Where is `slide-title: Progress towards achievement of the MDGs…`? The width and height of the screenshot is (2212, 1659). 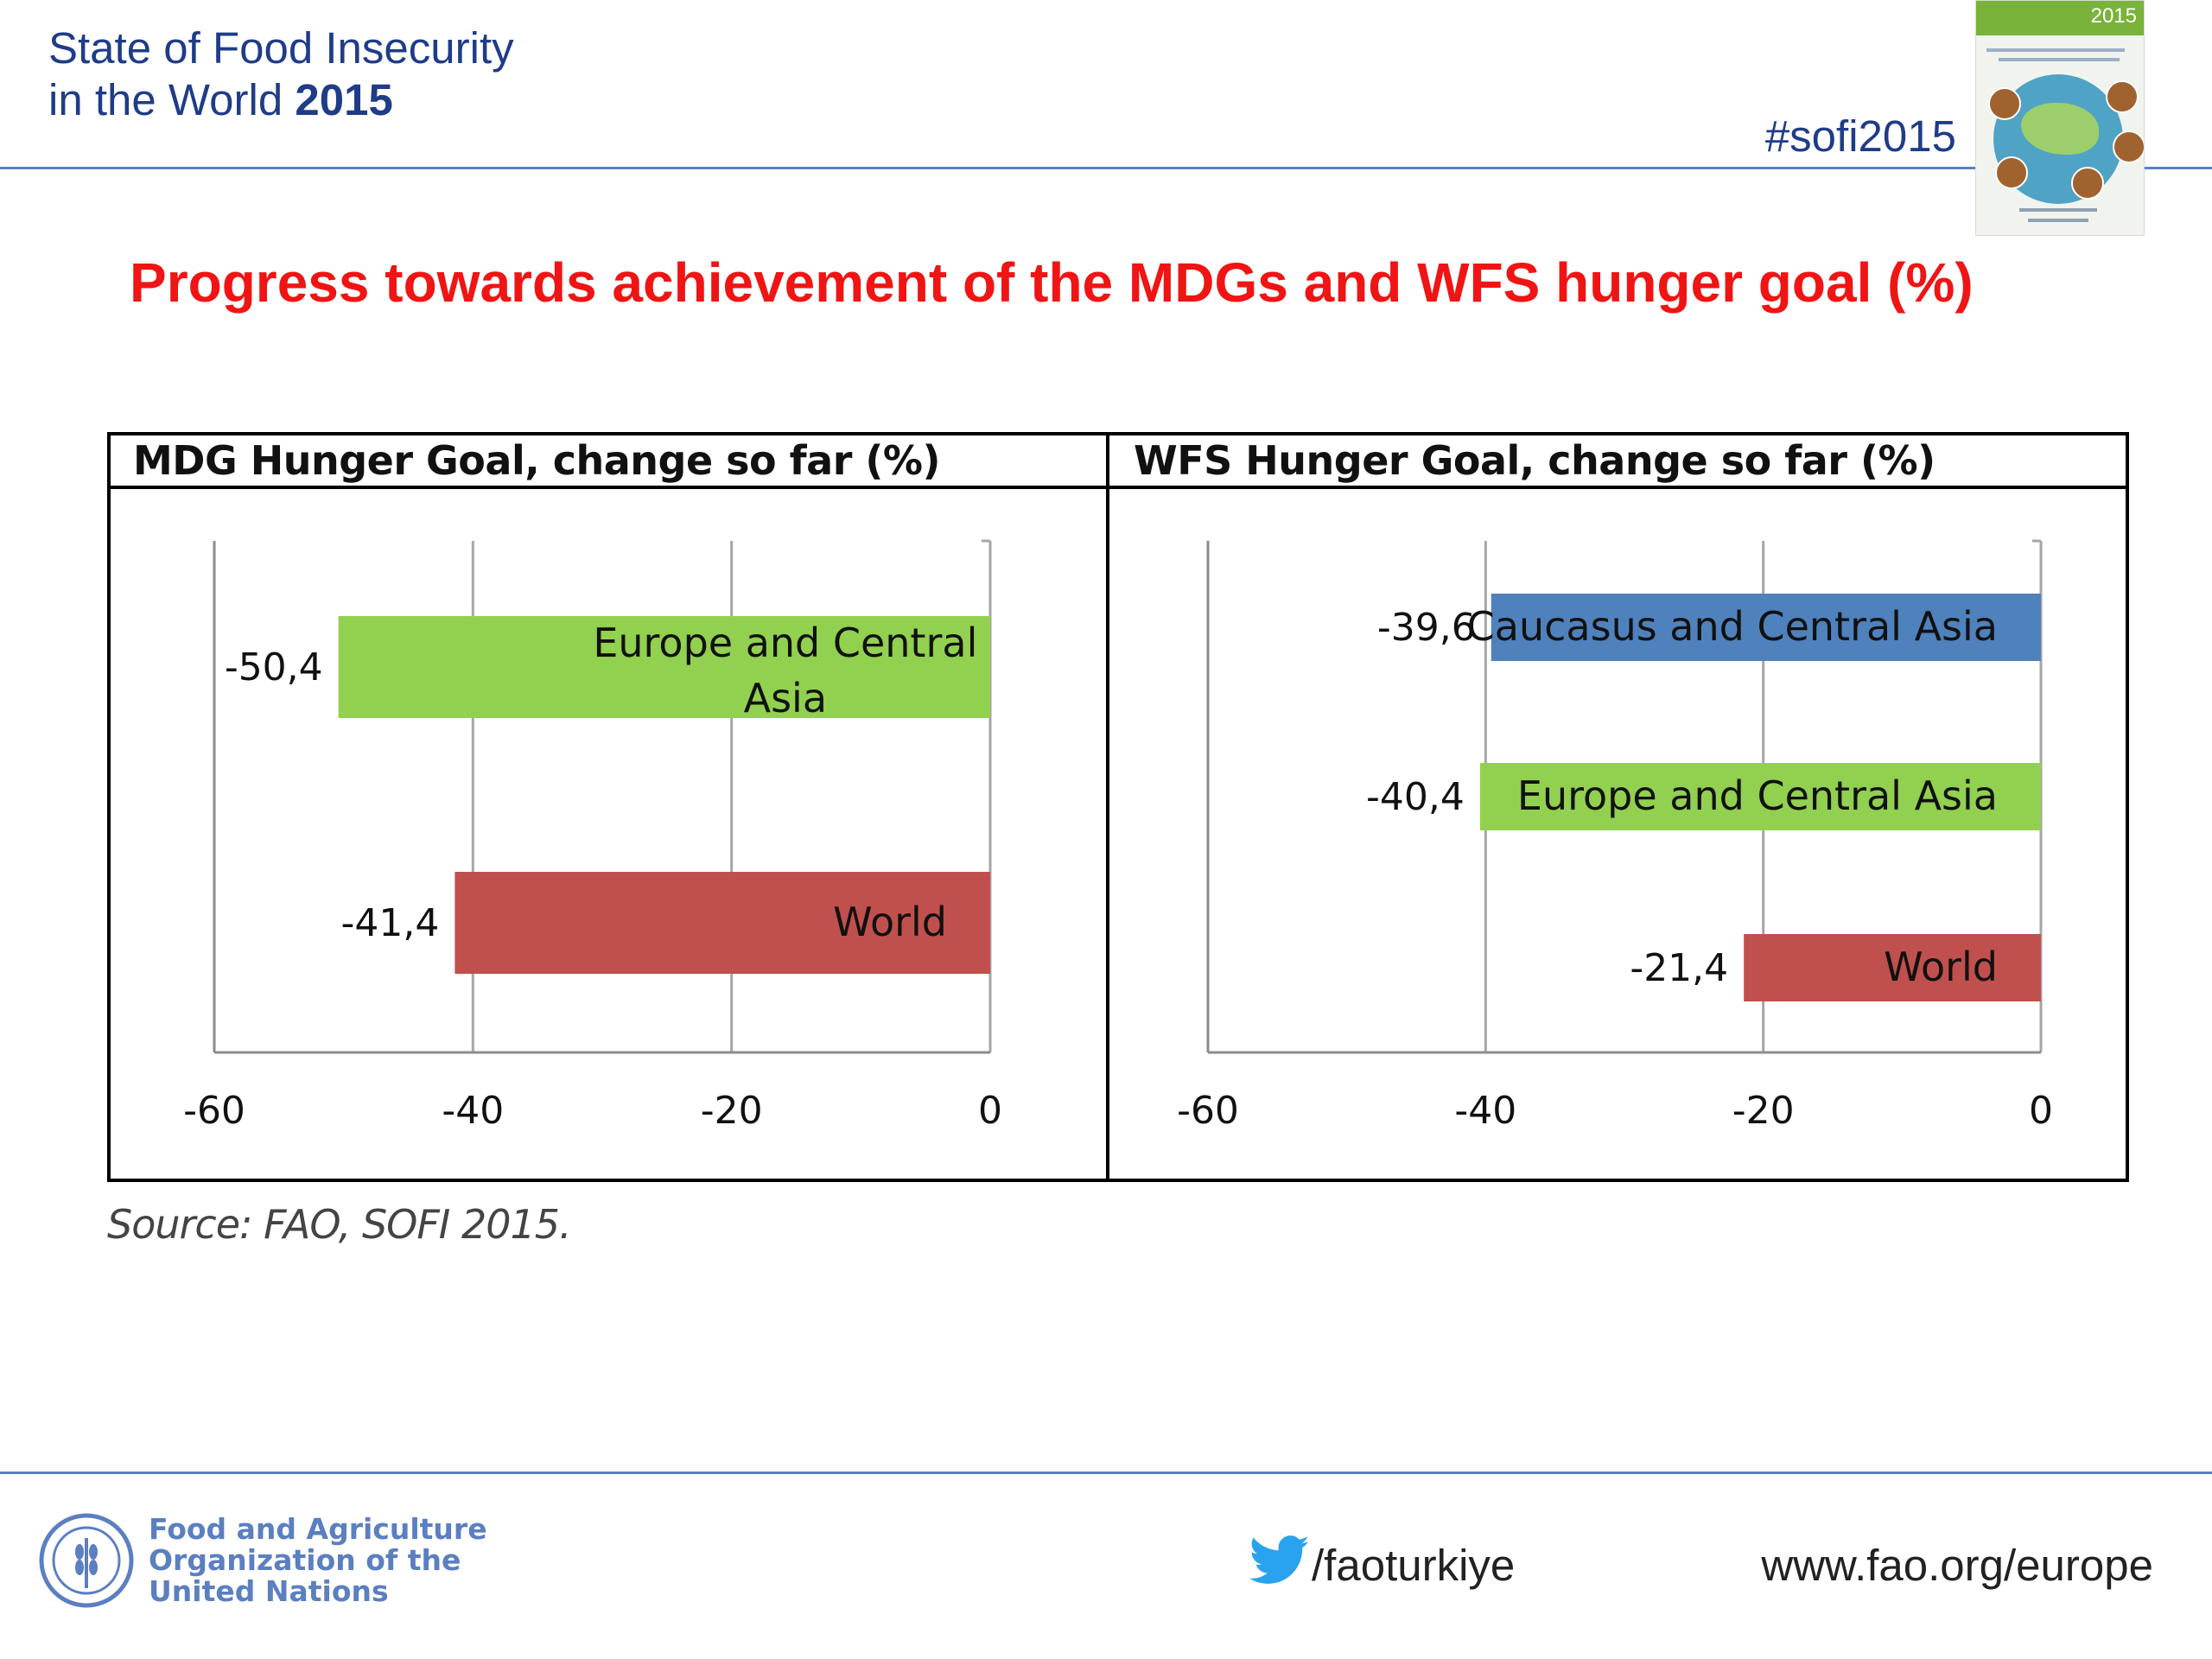 slide-title: Progress towards achievement of the MDGs… is located at coordinates (1052, 282).